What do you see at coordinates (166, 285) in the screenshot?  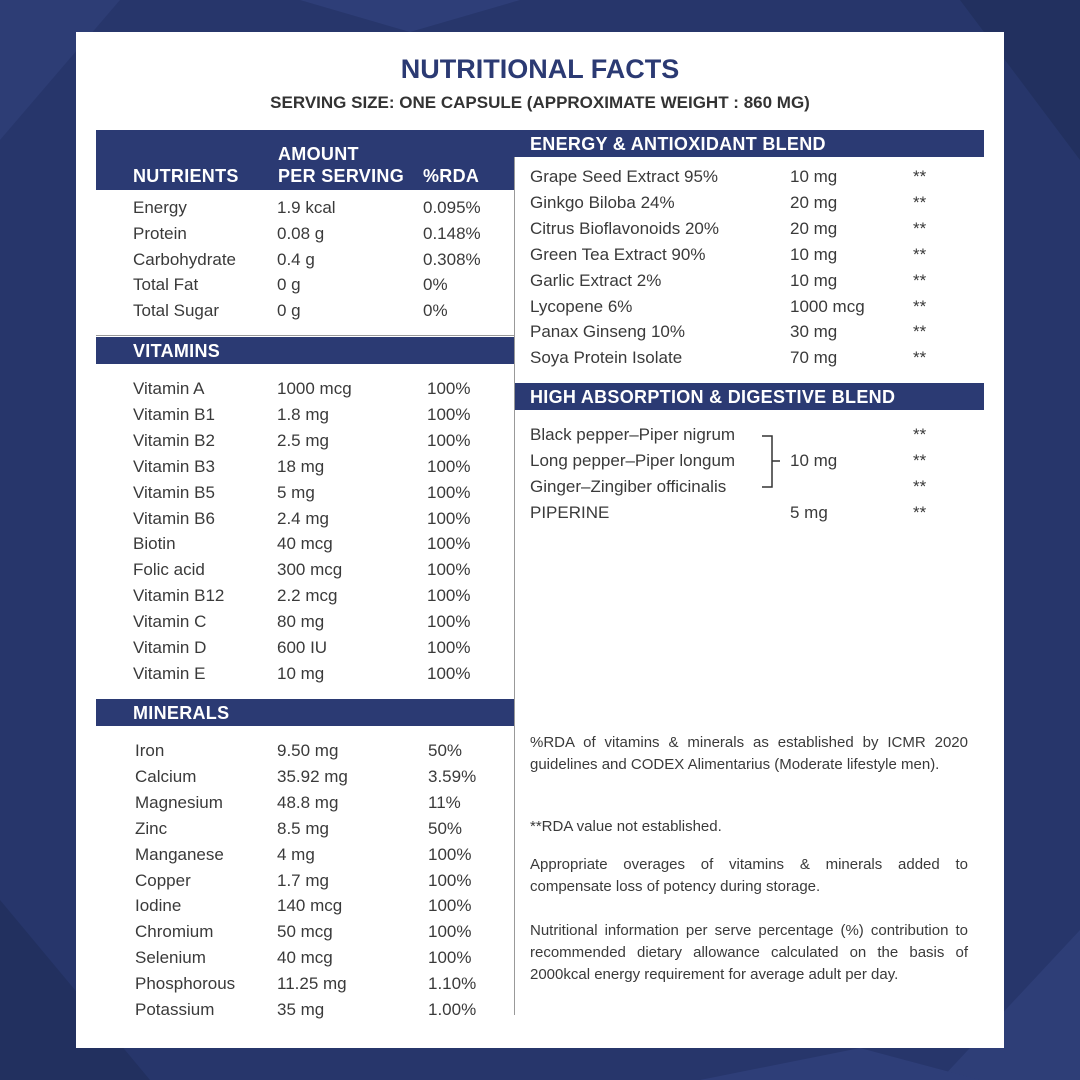 I see `nutrient-name: Total Fat` at bounding box center [166, 285].